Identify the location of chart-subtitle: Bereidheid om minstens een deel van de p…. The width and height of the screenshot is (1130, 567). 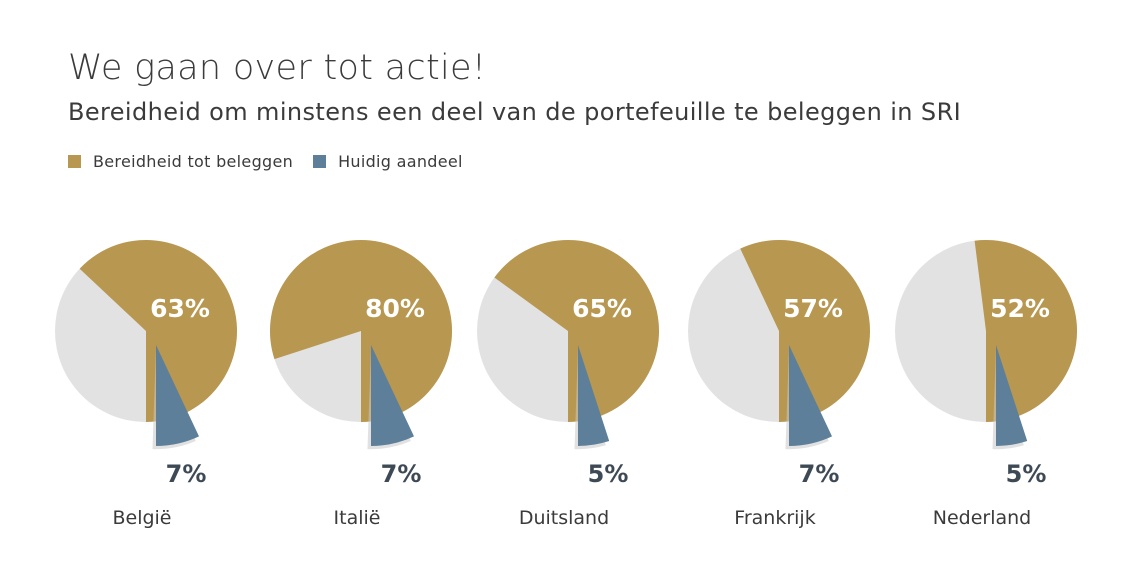
(515, 112).